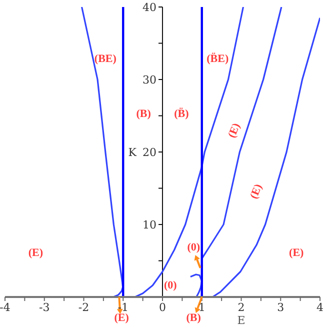 The width and height of the screenshot is (327, 327). Describe the element at coordinates (144, 114) in the screenshot. I see `annotation: (B)` at that location.